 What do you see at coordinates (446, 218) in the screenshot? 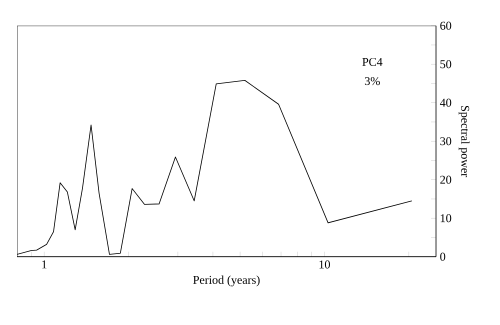
I see `y-tick-label: 10` at bounding box center [446, 218].